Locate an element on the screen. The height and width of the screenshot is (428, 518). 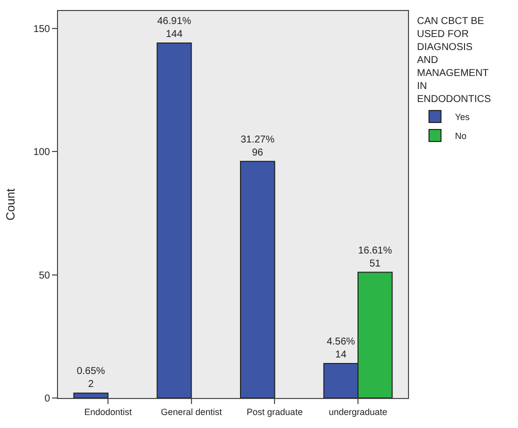
x-tick-label: General dentist is located at coordinates (191, 411).